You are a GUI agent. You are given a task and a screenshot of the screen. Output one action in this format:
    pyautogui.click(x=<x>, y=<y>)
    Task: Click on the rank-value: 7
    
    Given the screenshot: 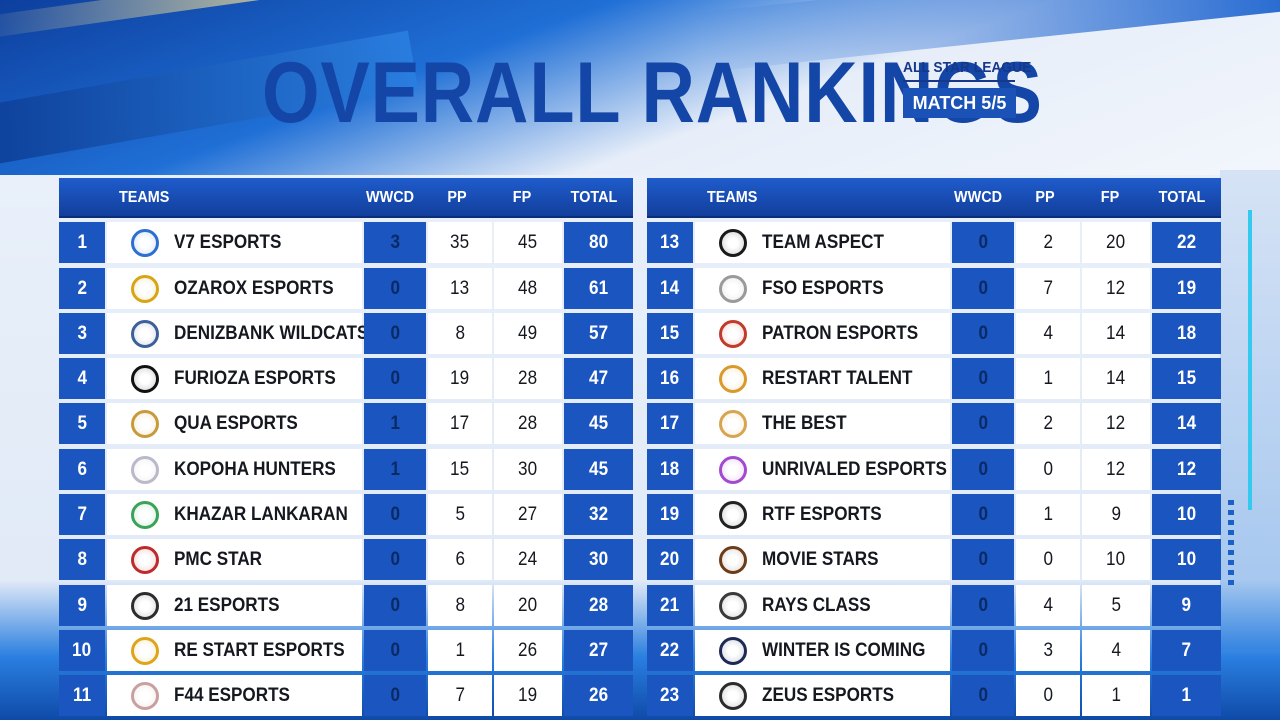 What is the action you would take?
    pyautogui.click(x=82, y=515)
    